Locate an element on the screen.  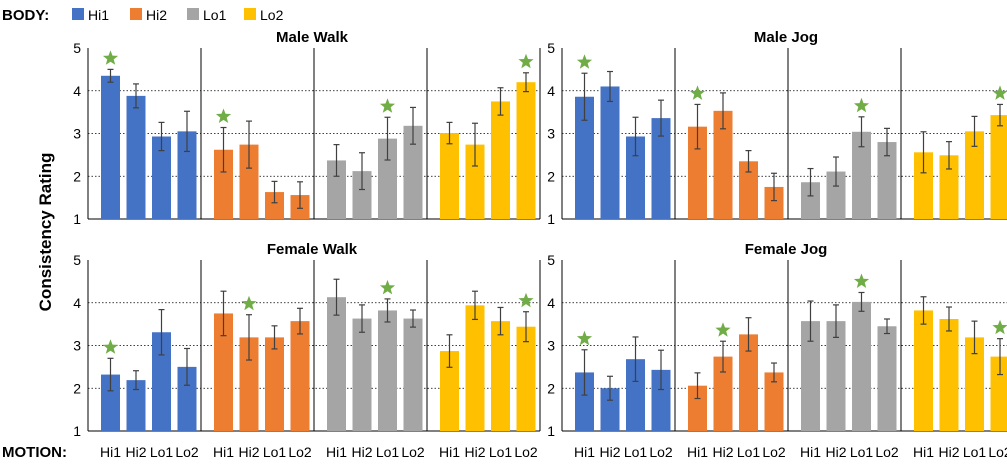
bar-lo2-hi1 is located at coordinates (449, 176).